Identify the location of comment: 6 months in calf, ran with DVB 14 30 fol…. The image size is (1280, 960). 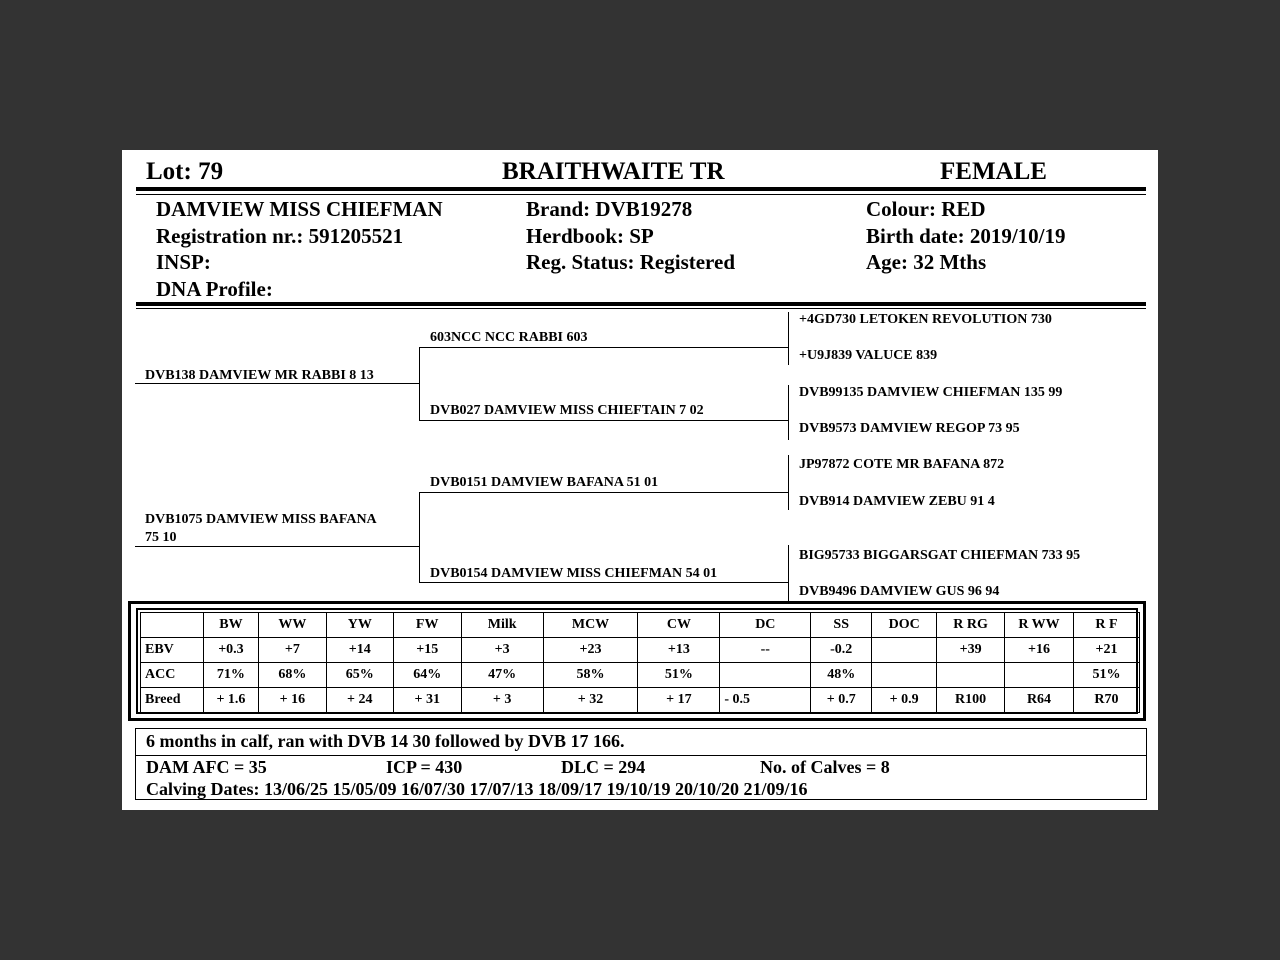
(385, 741).